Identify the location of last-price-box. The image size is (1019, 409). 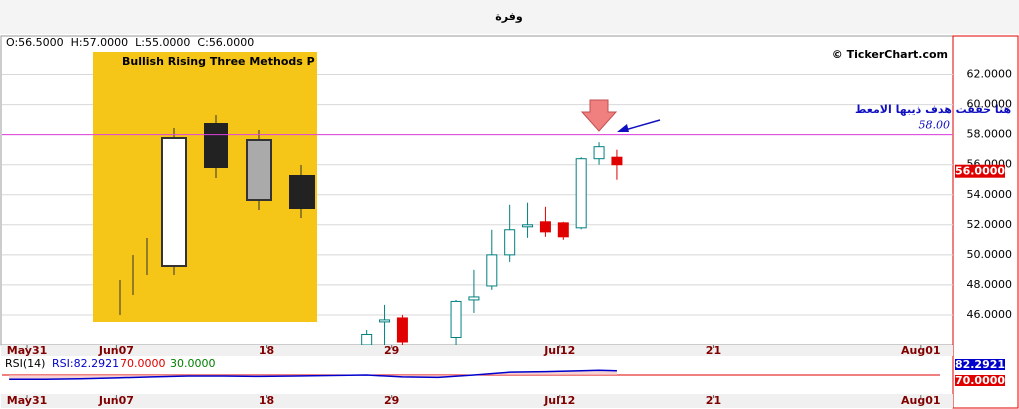
(980, 171).